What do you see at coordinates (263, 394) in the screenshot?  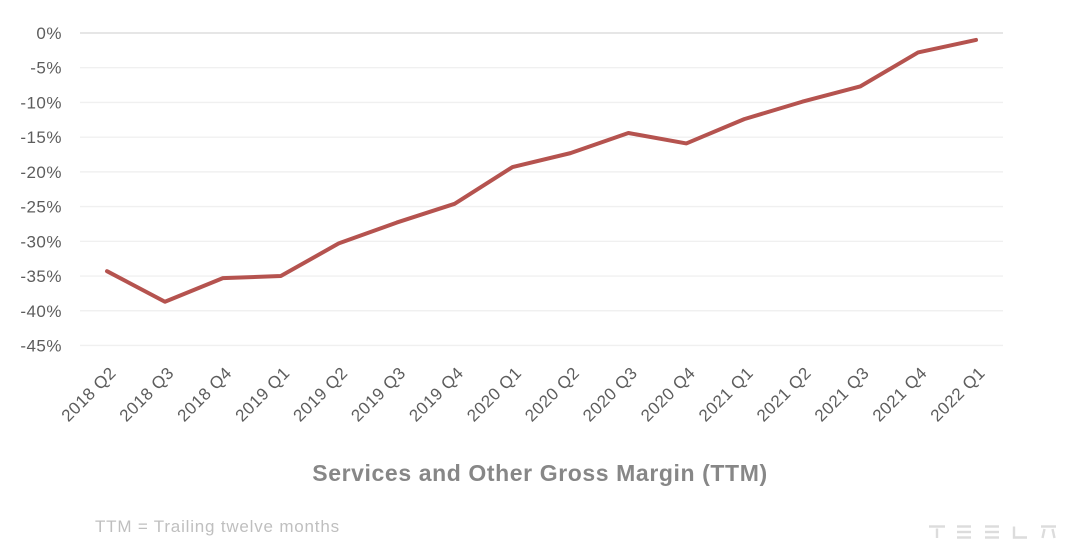 I see `x-tick-label: 2019 Q1` at bounding box center [263, 394].